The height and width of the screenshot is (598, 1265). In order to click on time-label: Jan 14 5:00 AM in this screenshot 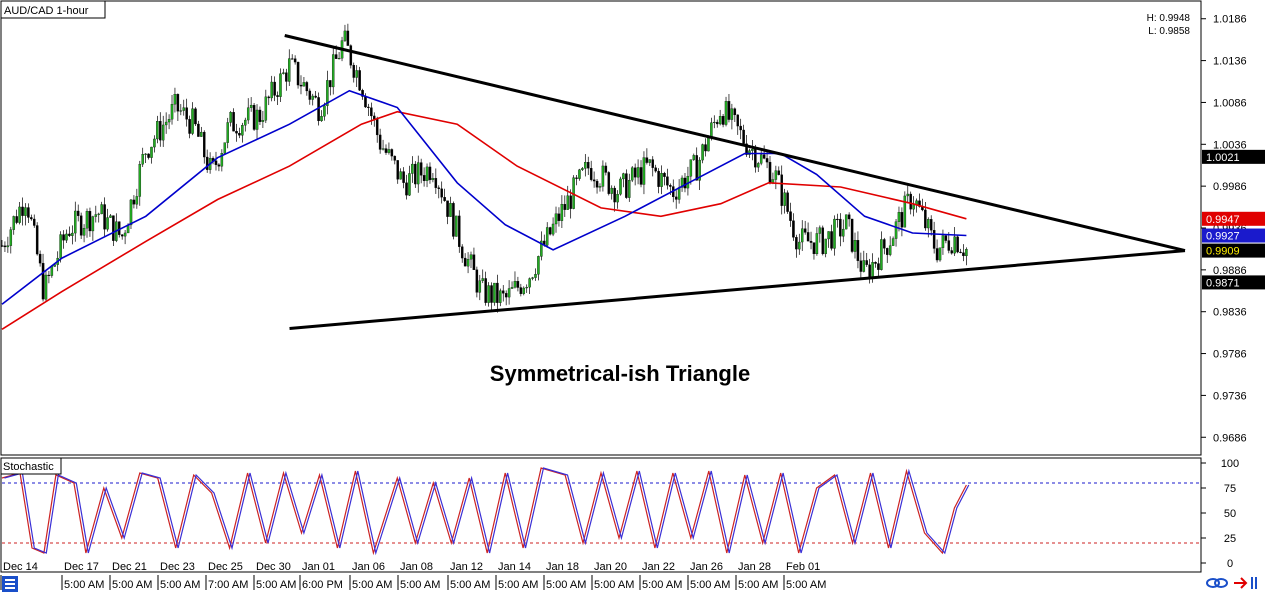, I will do `click(516, 576)`.